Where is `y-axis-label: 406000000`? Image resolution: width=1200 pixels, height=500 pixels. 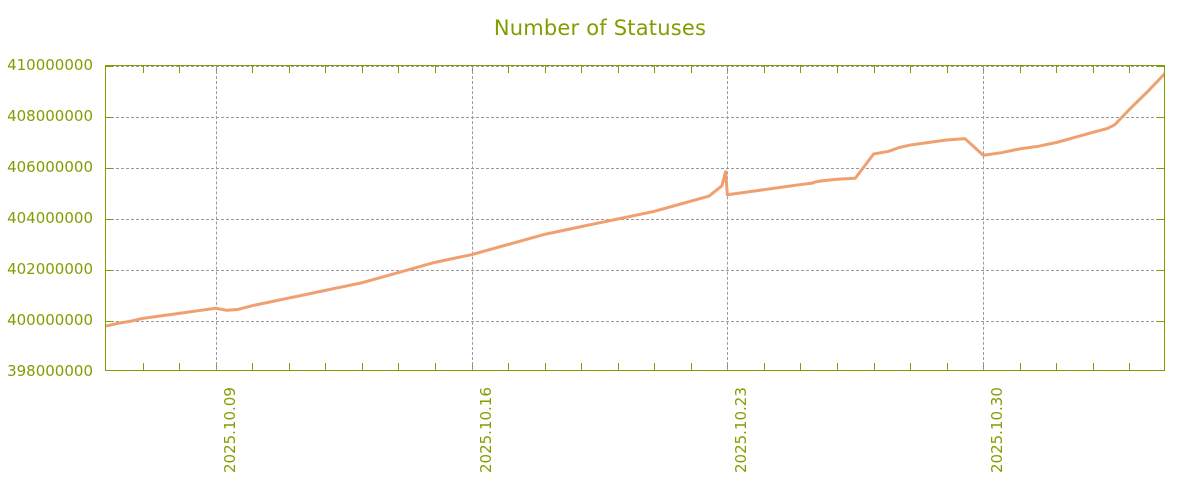 y-axis-label: 406000000 is located at coordinates (50, 167).